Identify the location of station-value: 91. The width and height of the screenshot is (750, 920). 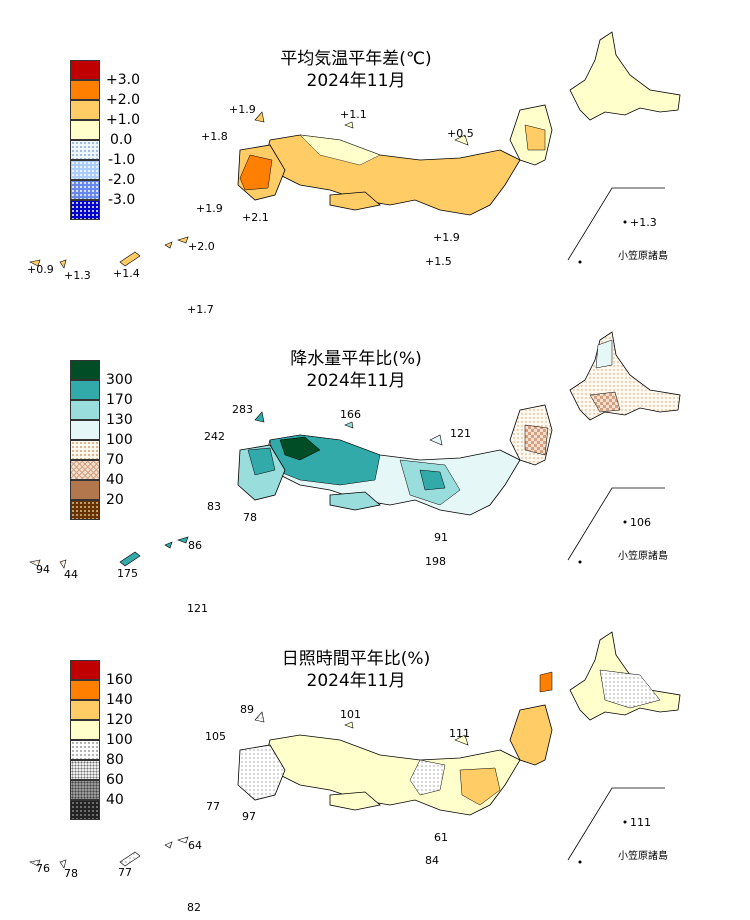
(441, 537).